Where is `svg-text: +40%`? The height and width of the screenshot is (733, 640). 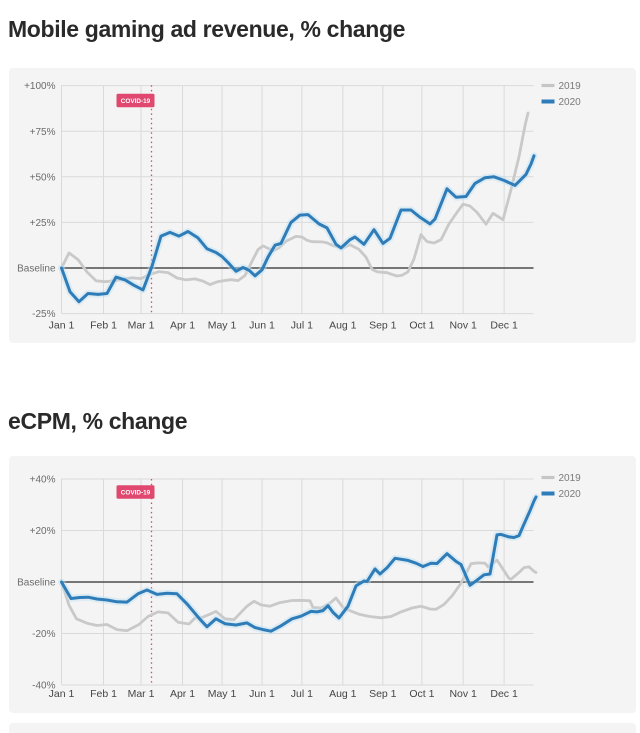 svg-text: +40% is located at coordinates (43, 480).